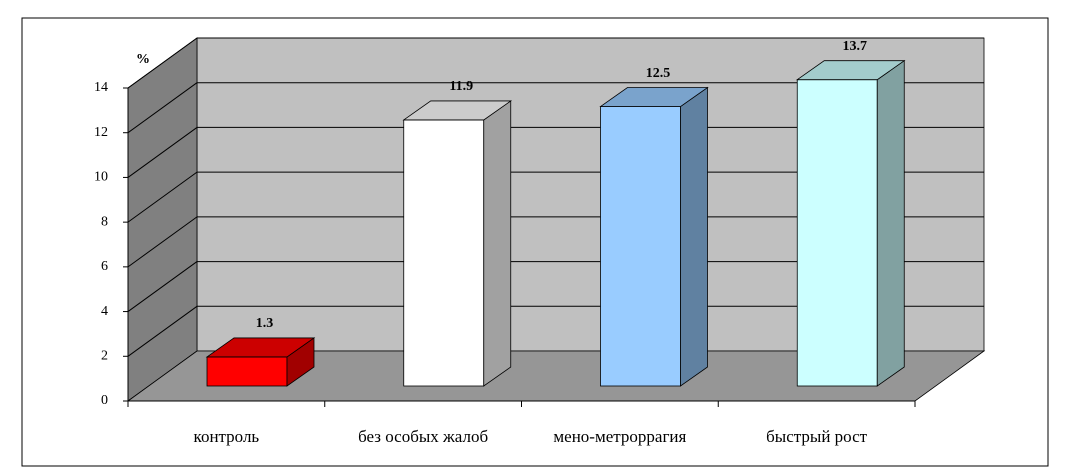 This screenshot has height=476, width=1066. Describe the element at coordinates (104, 221) in the screenshot. I see `y-tick-label: 8` at that location.